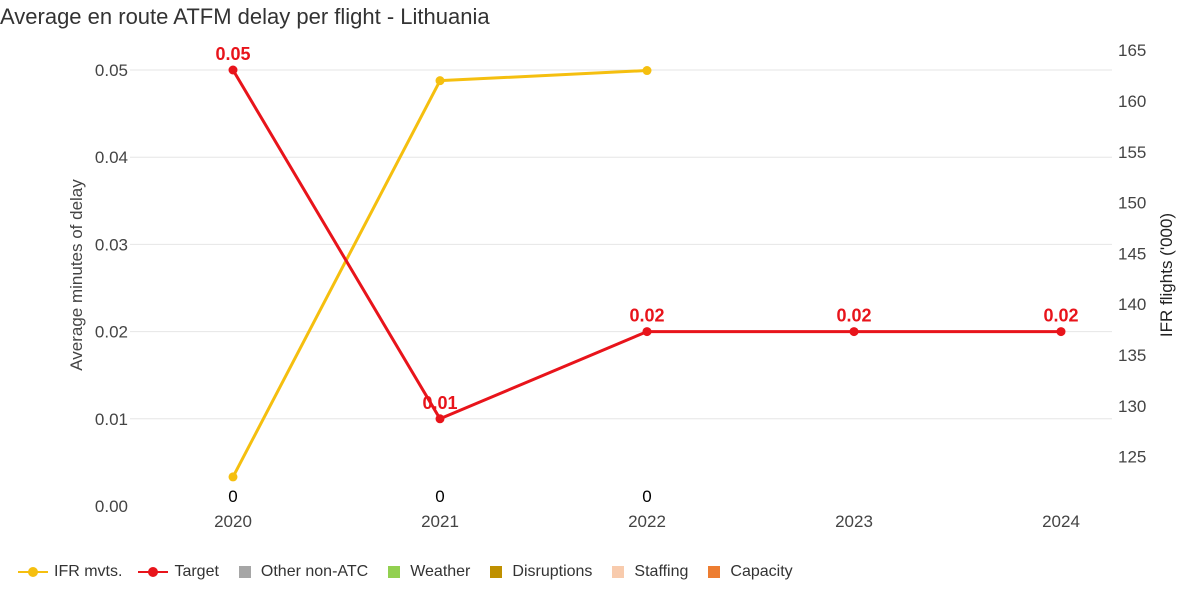 This screenshot has height=600, width=1200. What do you see at coordinates (439, 403) in the screenshot?
I see `data-label: 0.01` at bounding box center [439, 403].